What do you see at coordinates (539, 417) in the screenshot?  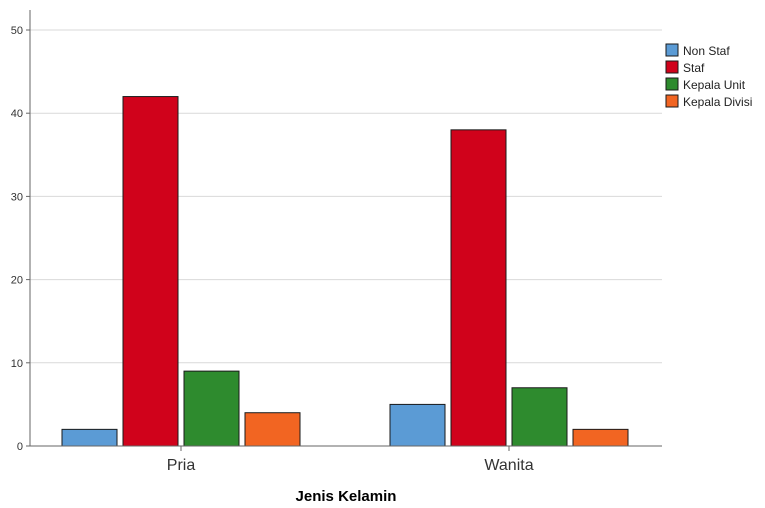 I see `bar-kepala-unit-wanita` at bounding box center [539, 417].